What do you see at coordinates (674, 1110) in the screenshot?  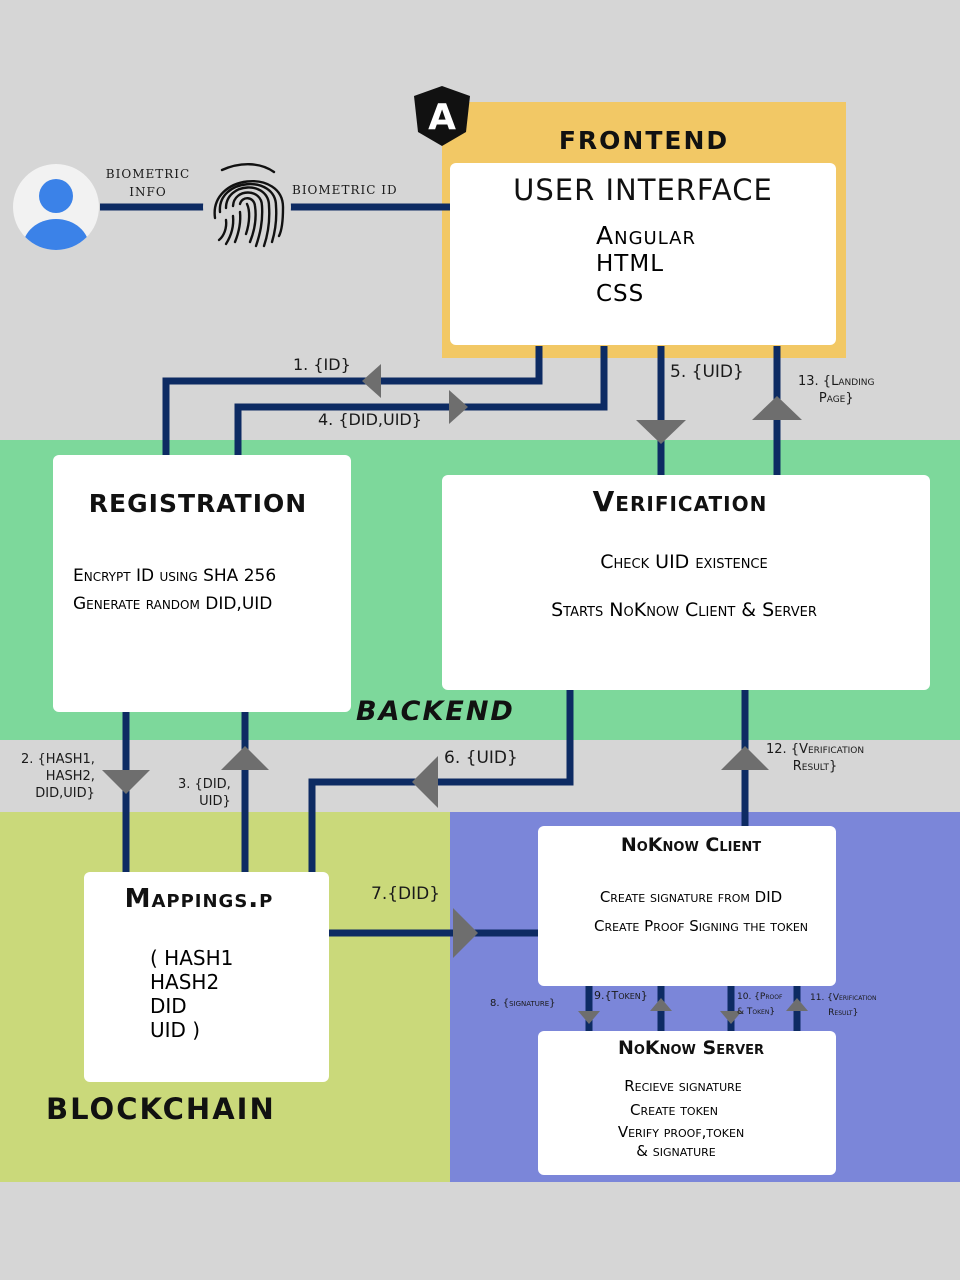 I see `server-item-token: Create token` at bounding box center [674, 1110].